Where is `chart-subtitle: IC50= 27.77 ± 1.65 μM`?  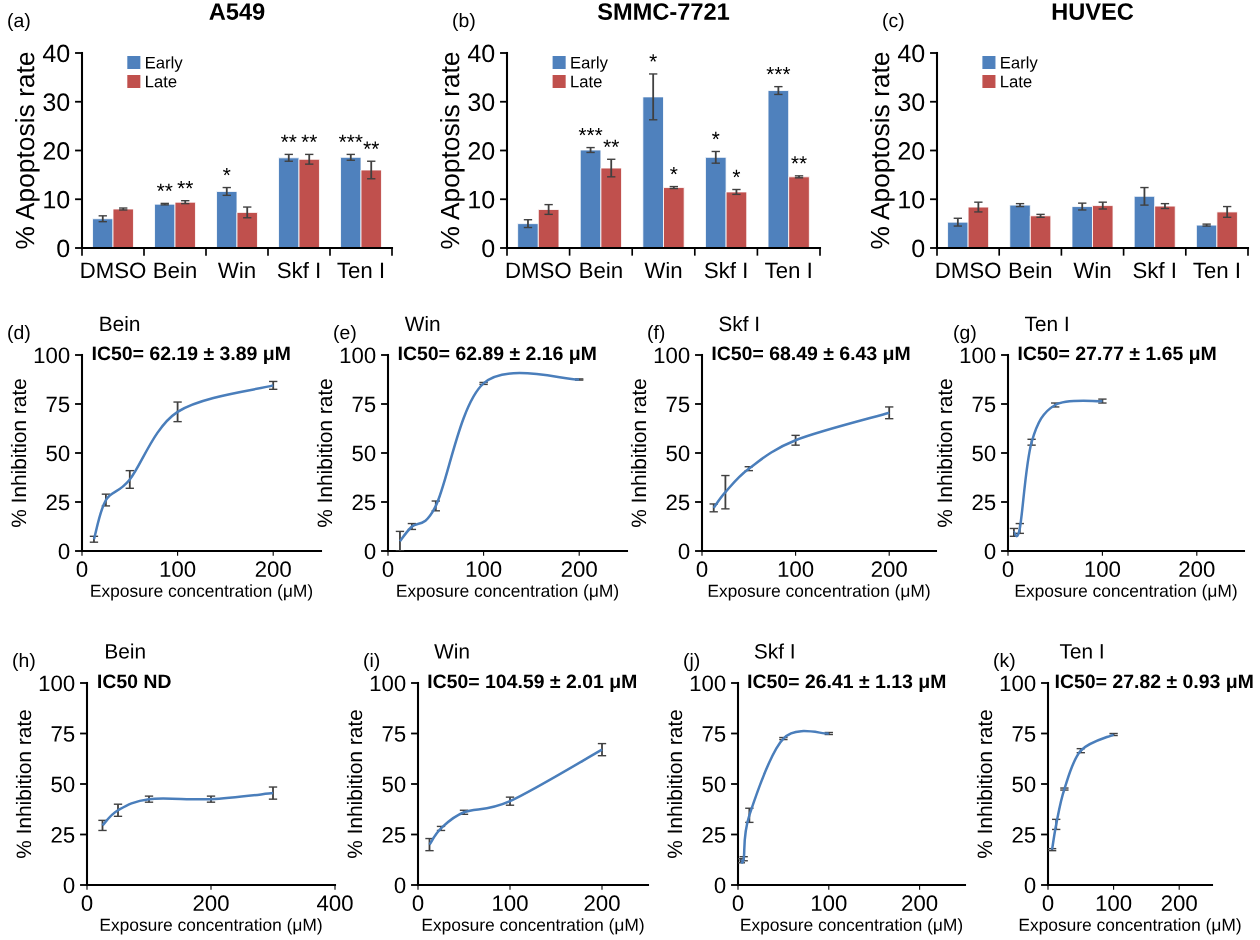 chart-subtitle: IC50= 27.77 ± 1.65 μM is located at coordinates (1117, 355).